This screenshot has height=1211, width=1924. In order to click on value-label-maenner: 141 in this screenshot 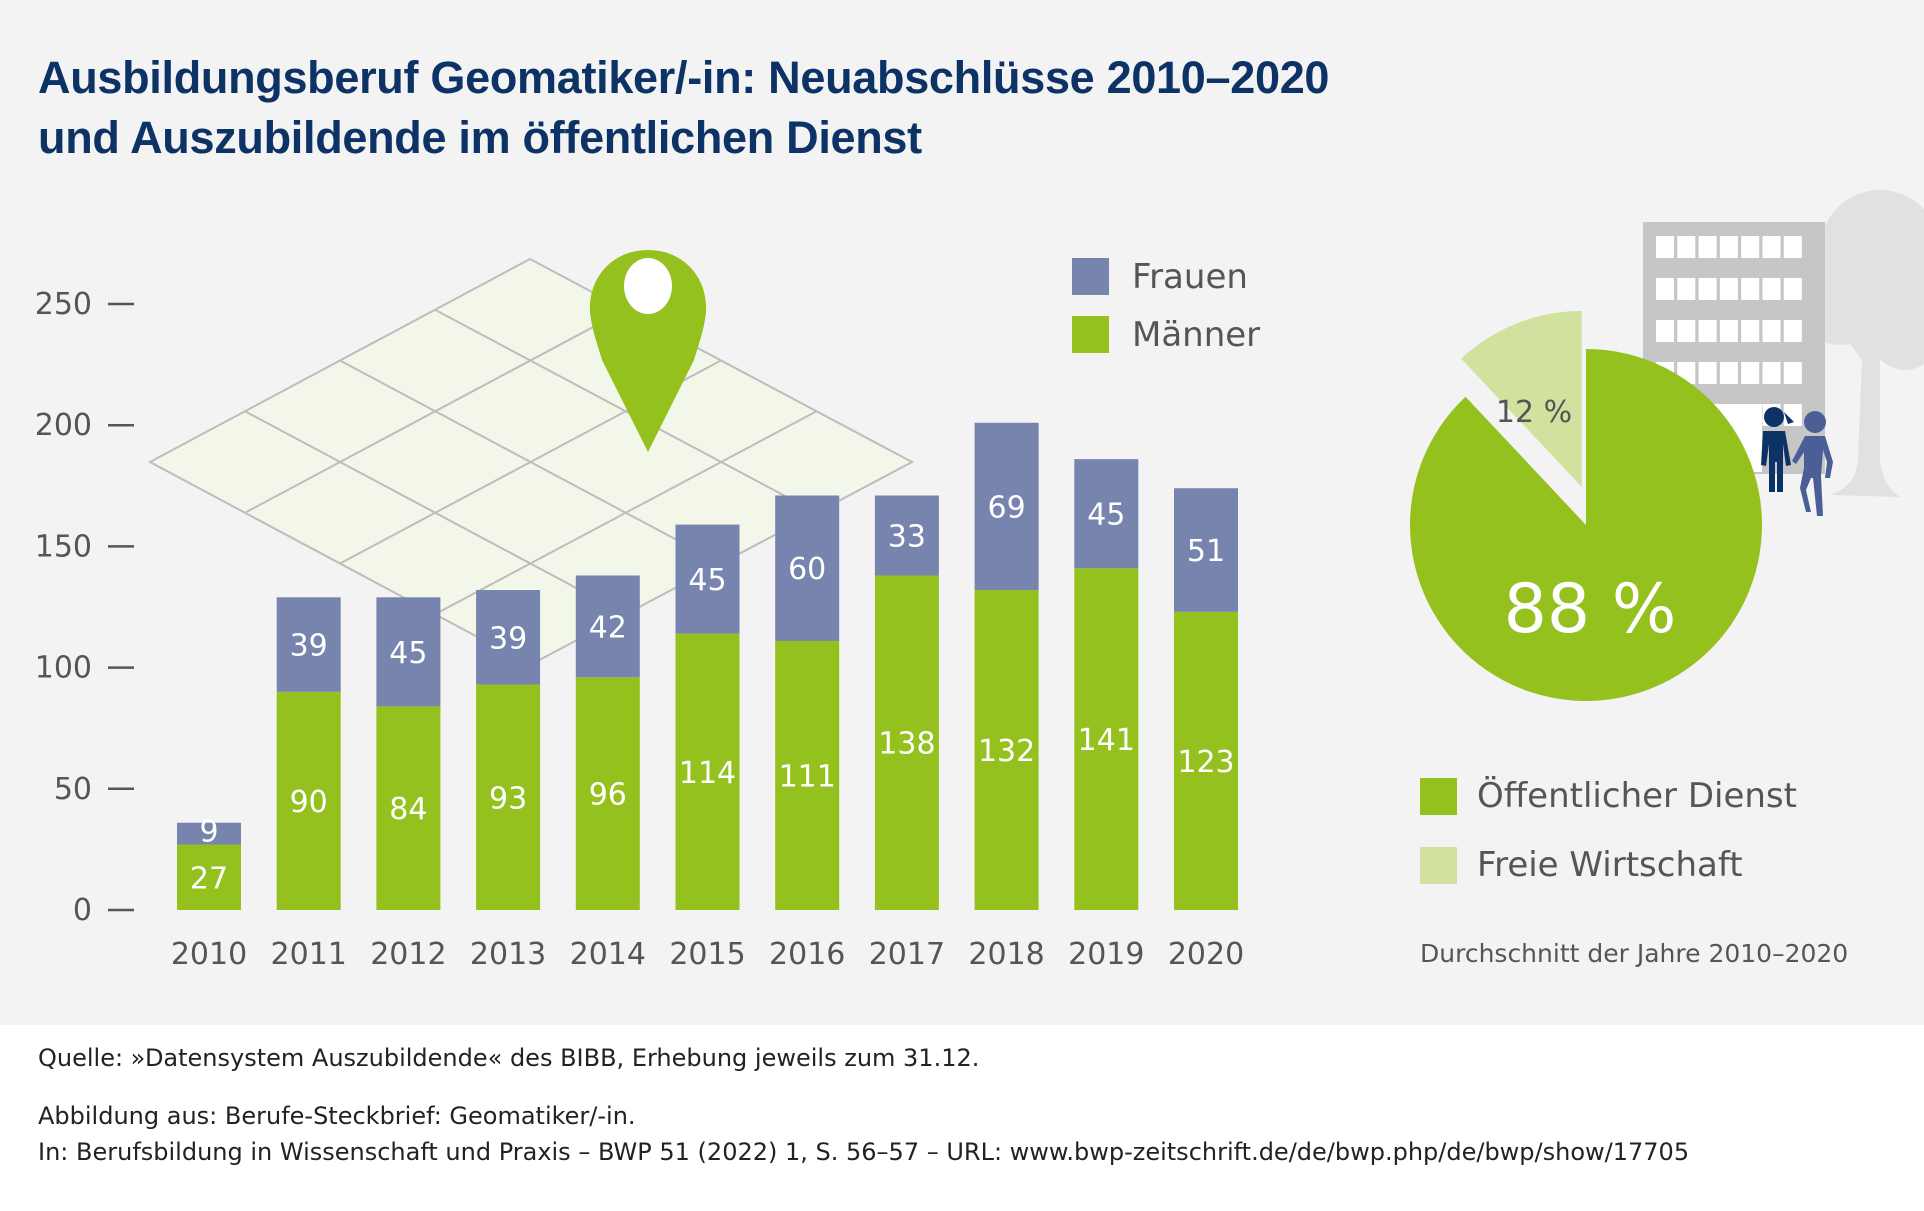, I will do `click(1106, 740)`.